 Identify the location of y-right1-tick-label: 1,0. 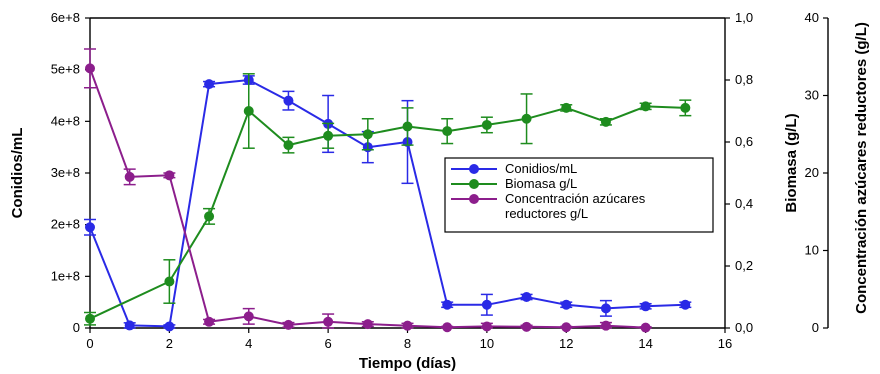
(744, 17).